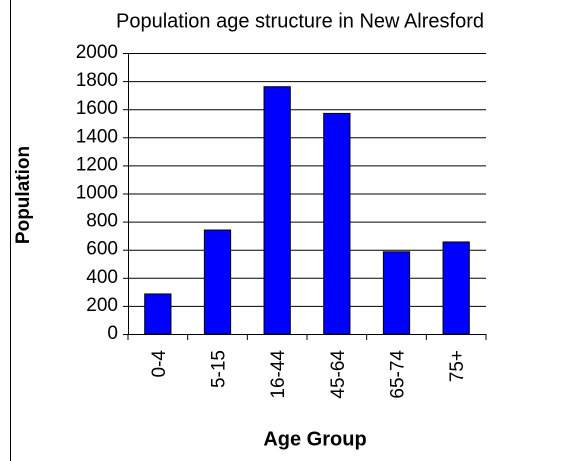 Image resolution: width=584 pixels, height=461 pixels. I want to click on y-tick-label: 0, so click(112, 333).